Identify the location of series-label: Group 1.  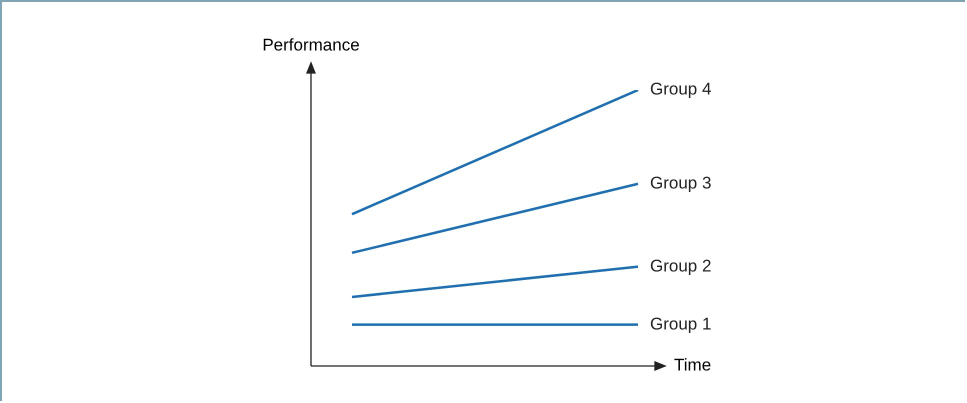
(681, 324).